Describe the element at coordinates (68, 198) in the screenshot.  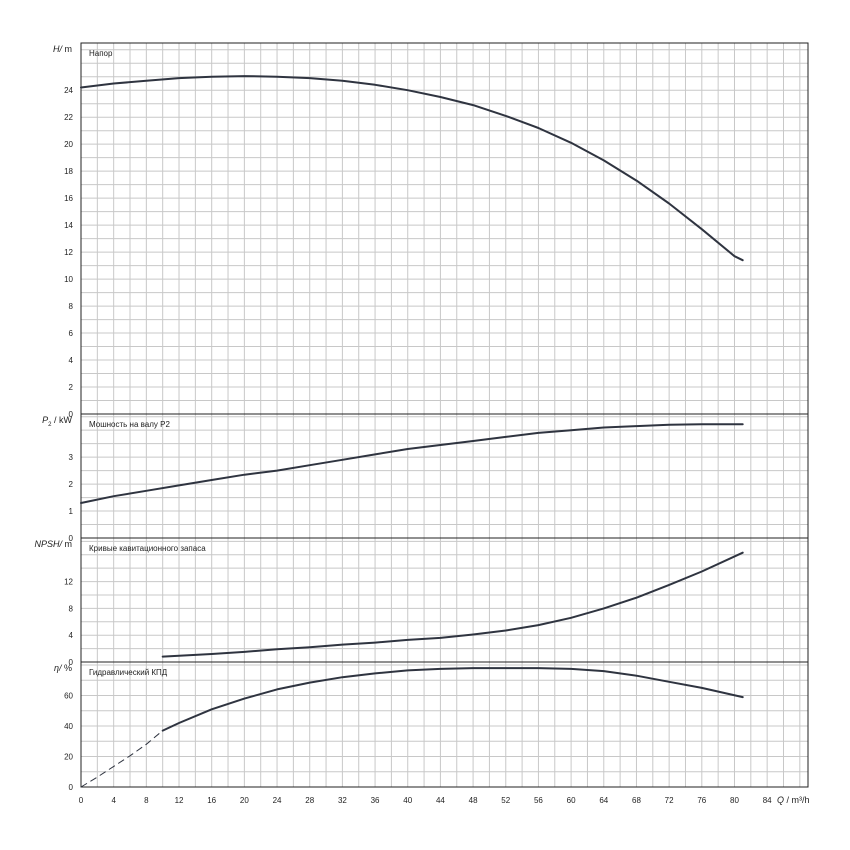
I see `y-tick-label: 16` at that location.